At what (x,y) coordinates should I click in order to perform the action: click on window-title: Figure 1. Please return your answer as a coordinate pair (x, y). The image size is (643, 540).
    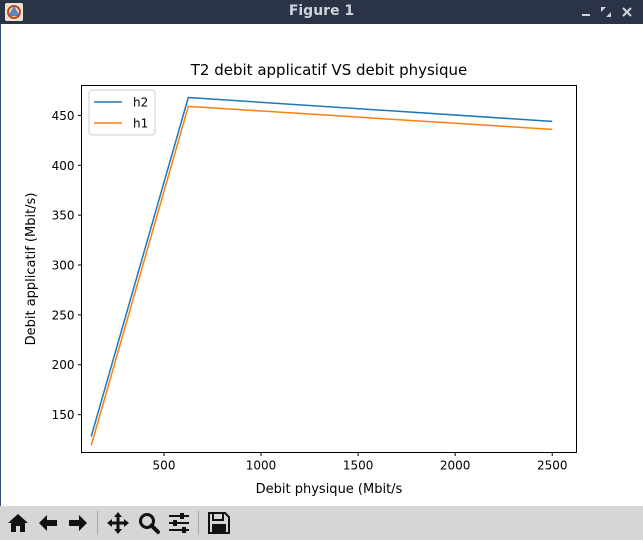
    Looking at the image, I should click on (321, 11).